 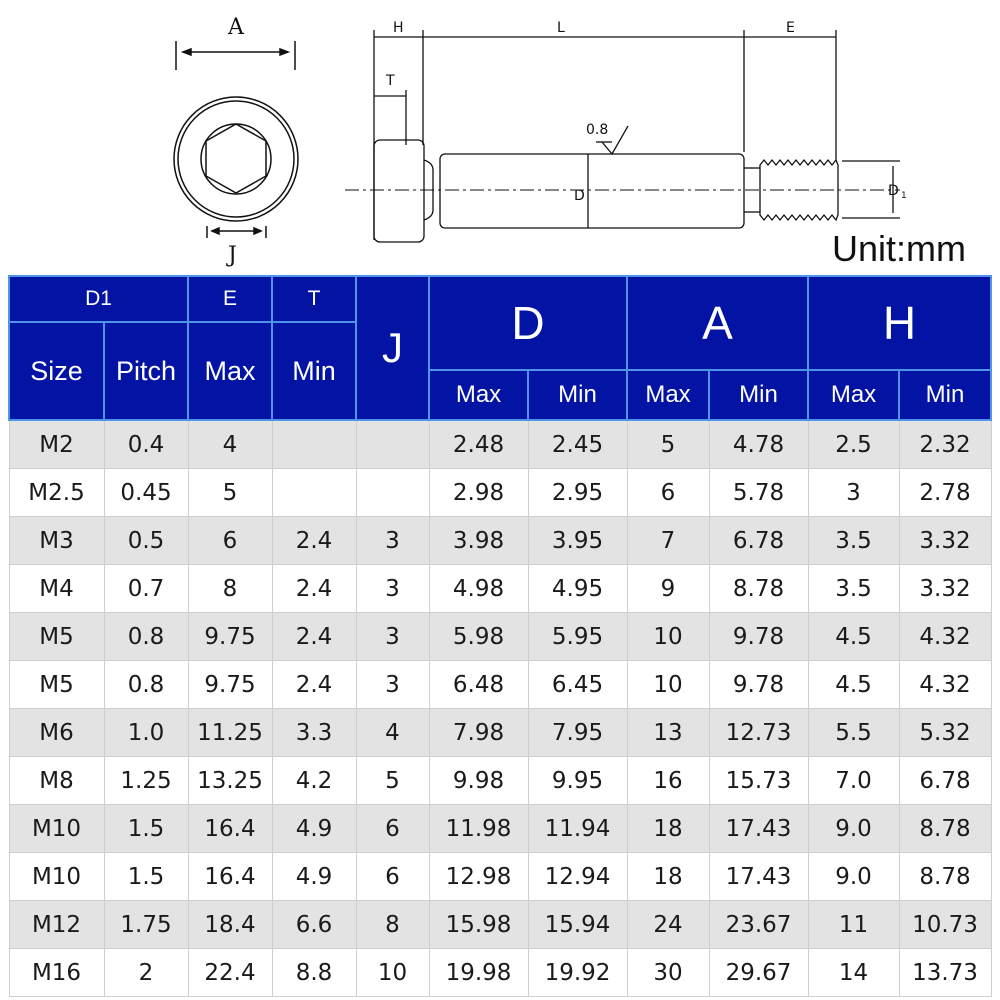 I want to click on cell-d-max: 7.98, so click(x=478, y=732).